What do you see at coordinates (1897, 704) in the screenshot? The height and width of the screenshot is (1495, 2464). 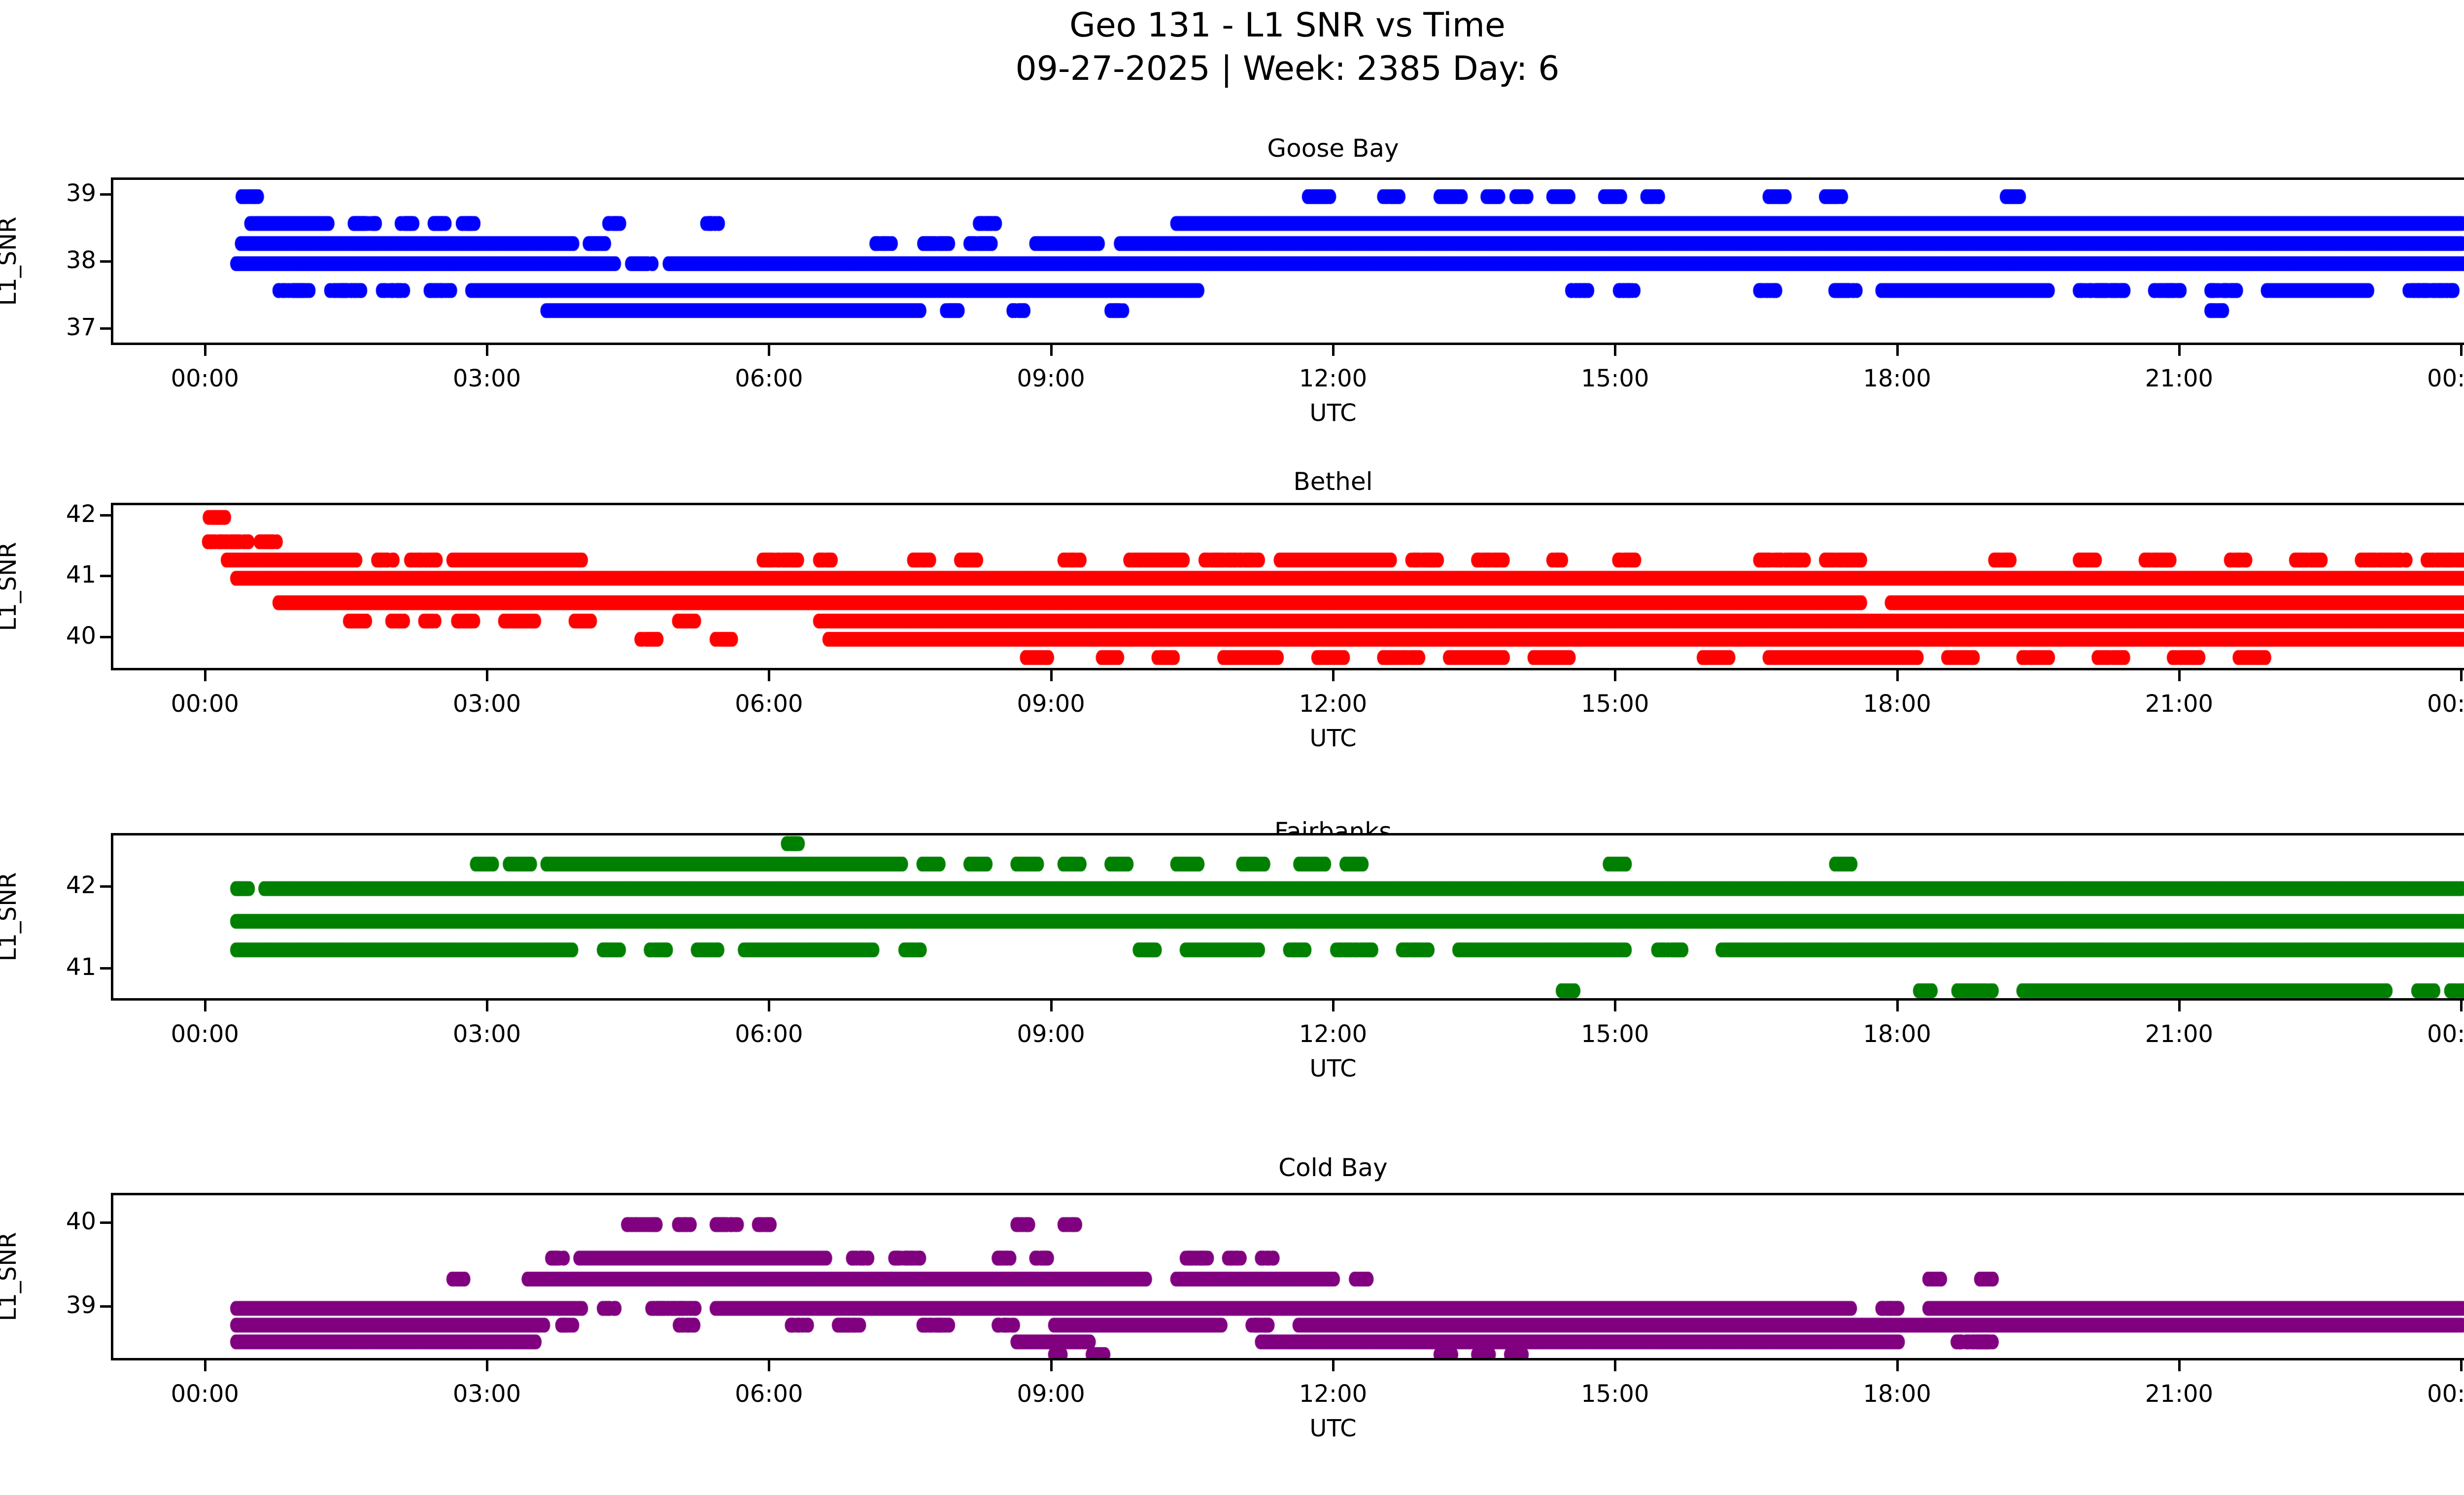 I see `x-tick-label-bethel-6: 18:00` at bounding box center [1897, 704].